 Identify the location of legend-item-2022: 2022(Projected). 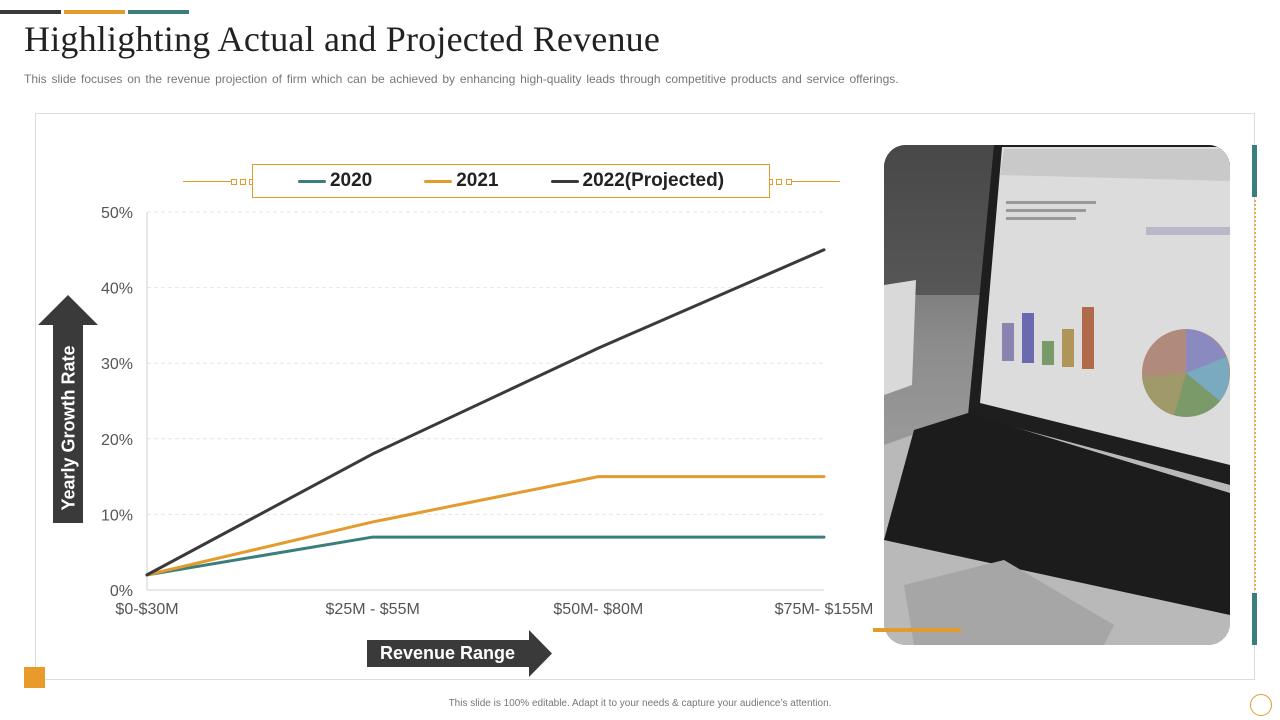
(637, 181).